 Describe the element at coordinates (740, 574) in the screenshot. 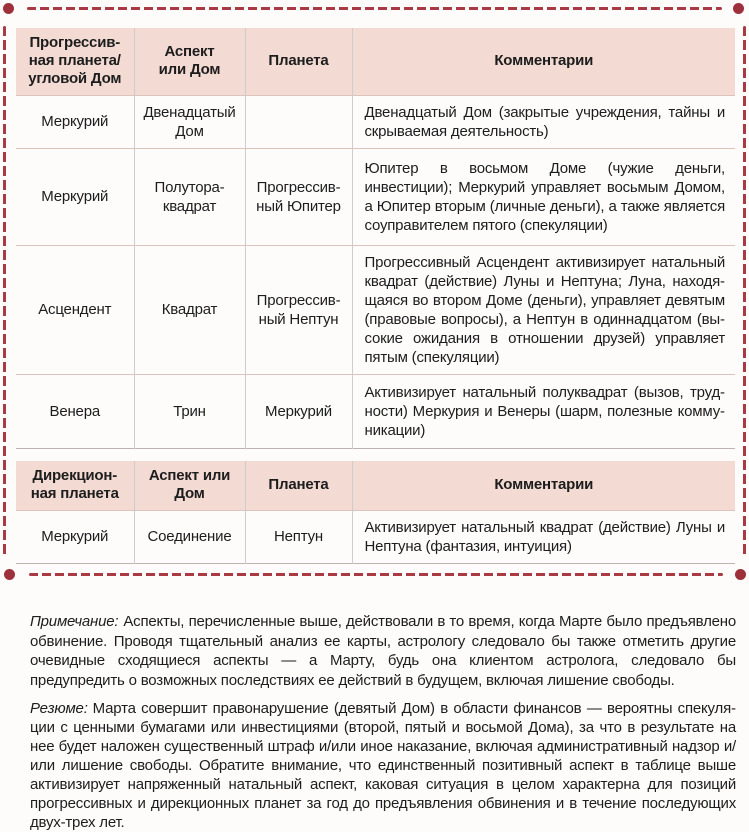

I see `corner-dot-bottom-right` at that location.